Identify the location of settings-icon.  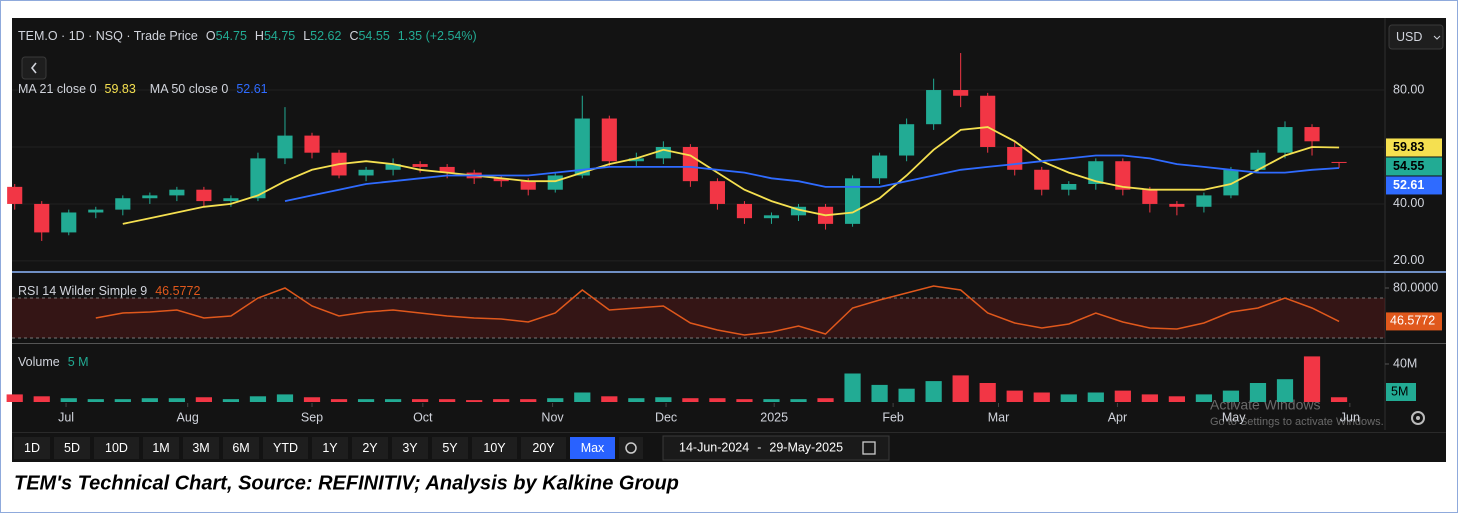
(1418, 418).